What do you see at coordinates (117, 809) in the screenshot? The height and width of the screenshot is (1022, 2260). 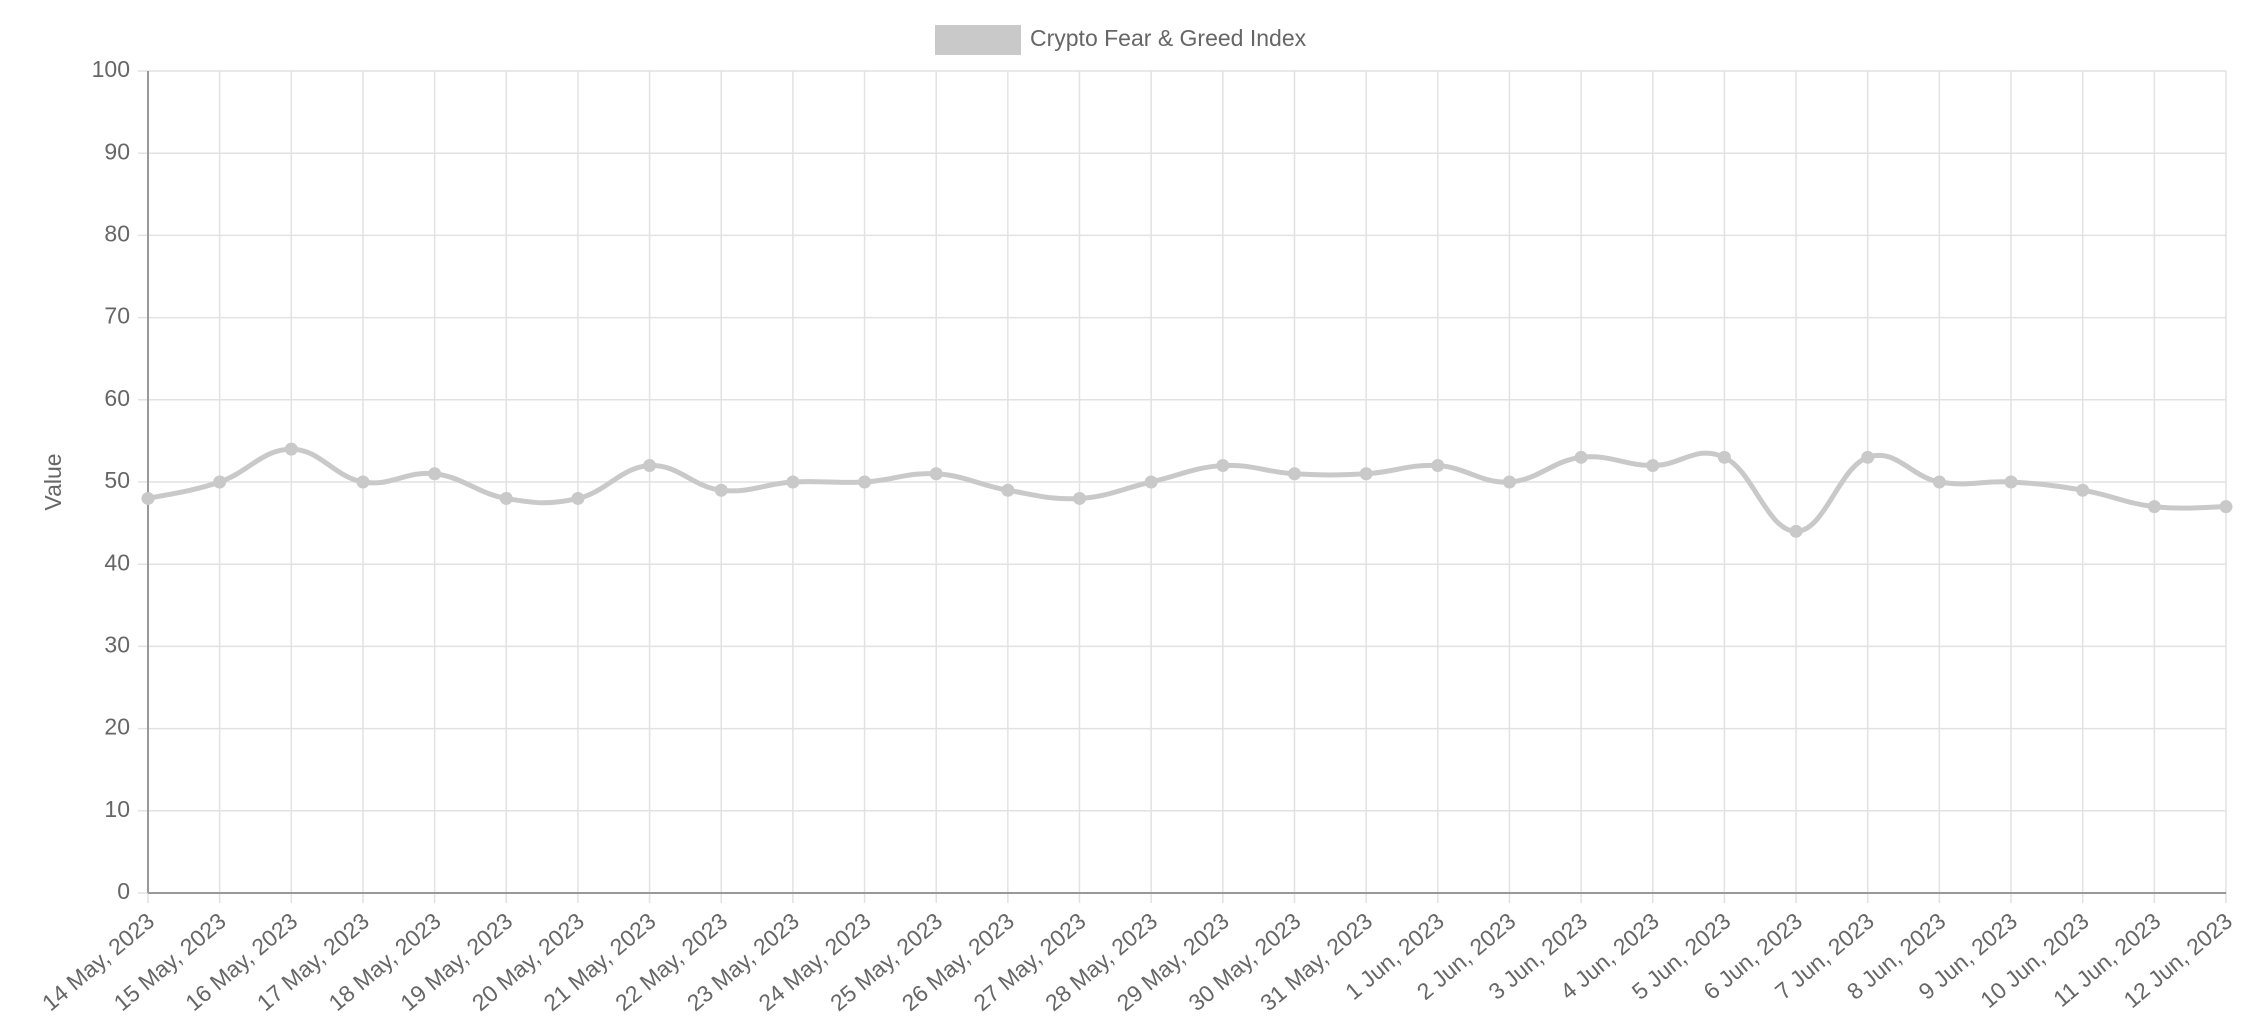 I see `y-tick-label: 10` at bounding box center [117, 809].